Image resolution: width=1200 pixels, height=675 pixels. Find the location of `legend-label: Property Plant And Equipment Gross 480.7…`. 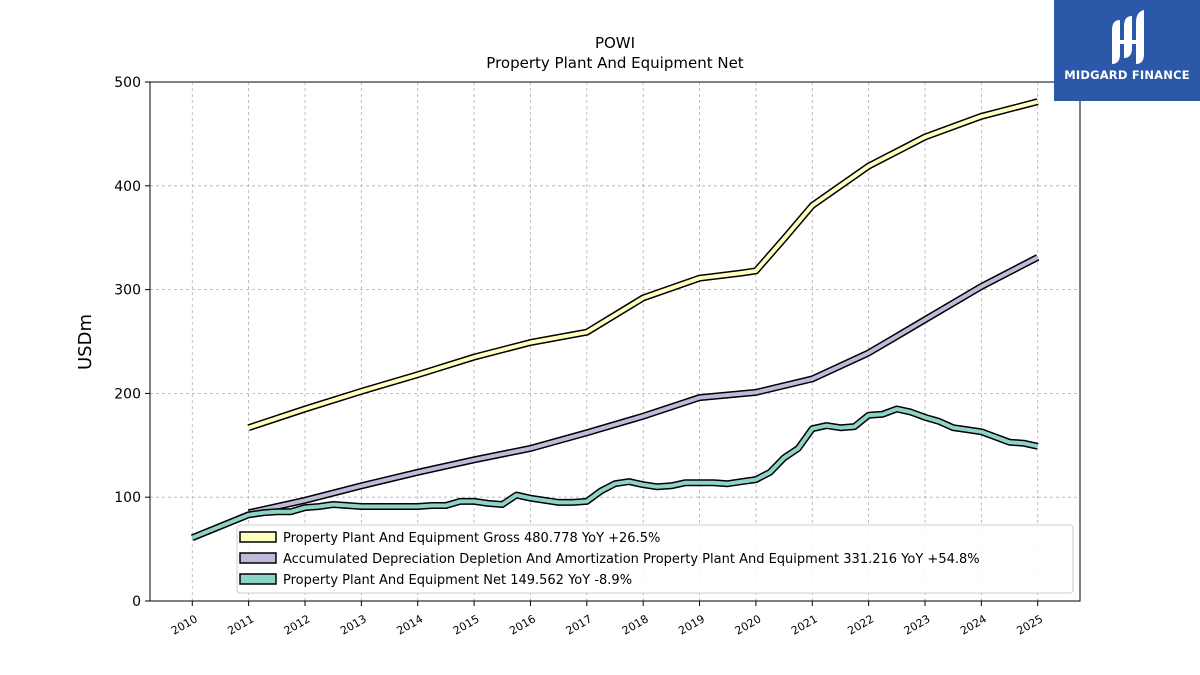

legend-label: Property Plant And Equipment Gross 480.7… is located at coordinates (471, 538).